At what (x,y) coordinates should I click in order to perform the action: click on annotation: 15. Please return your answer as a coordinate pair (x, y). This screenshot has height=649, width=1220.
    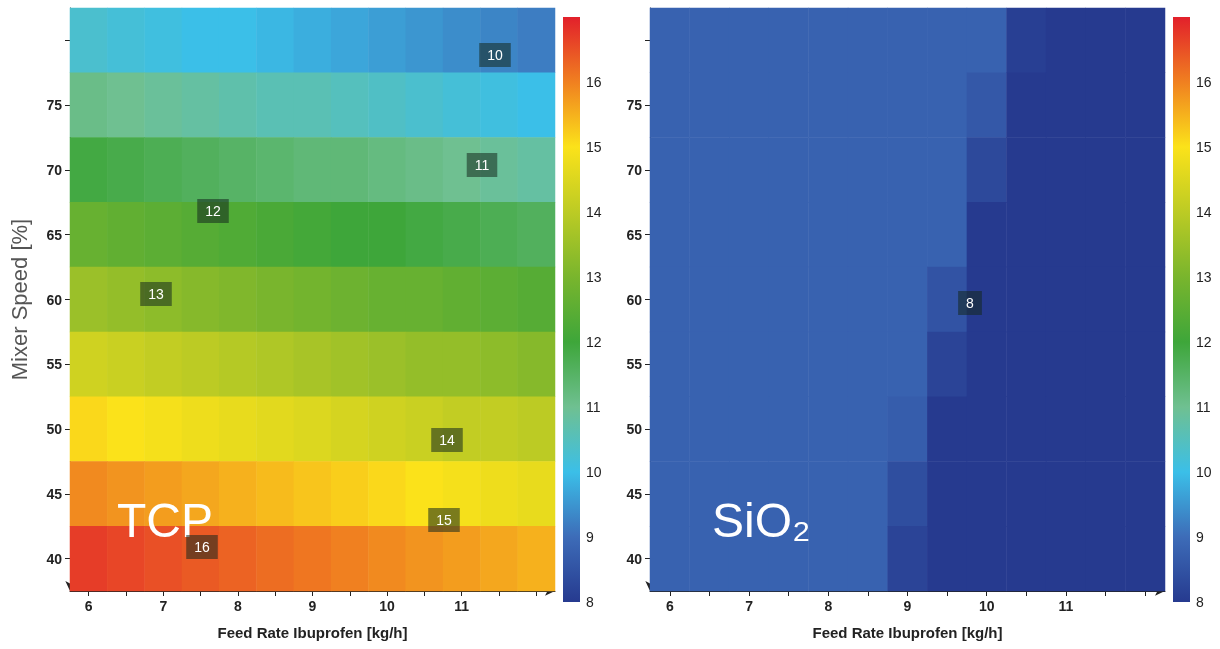
    Looking at the image, I should click on (444, 520).